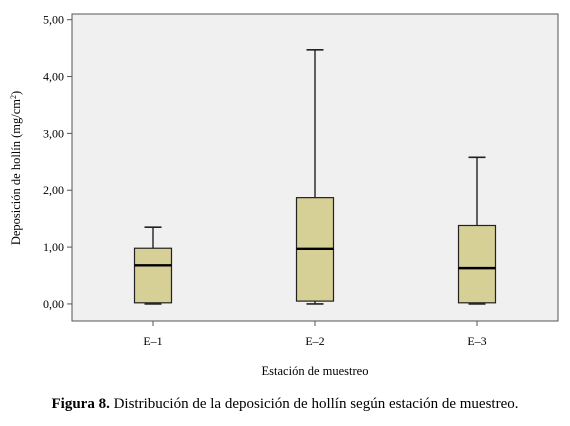 This screenshot has width=570, height=426. What do you see at coordinates (314, 341) in the screenshot?
I see `x-tick-label: E–2` at bounding box center [314, 341].